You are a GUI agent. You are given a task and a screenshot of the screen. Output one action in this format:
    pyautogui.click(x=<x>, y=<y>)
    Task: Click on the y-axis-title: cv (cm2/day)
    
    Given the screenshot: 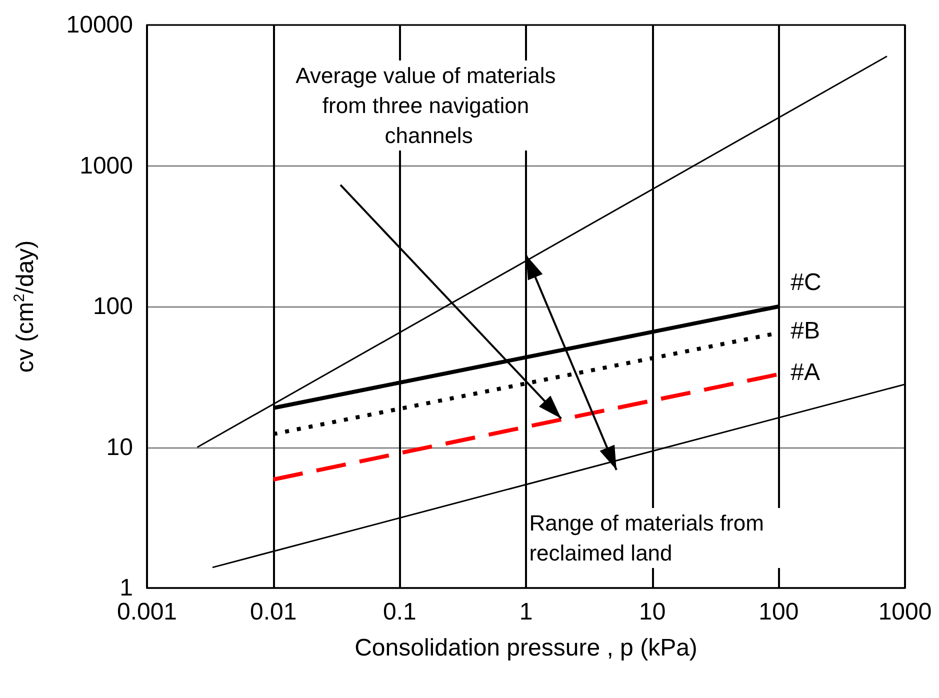 What is the action you would take?
    pyautogui.click(x=25, y=306)
    